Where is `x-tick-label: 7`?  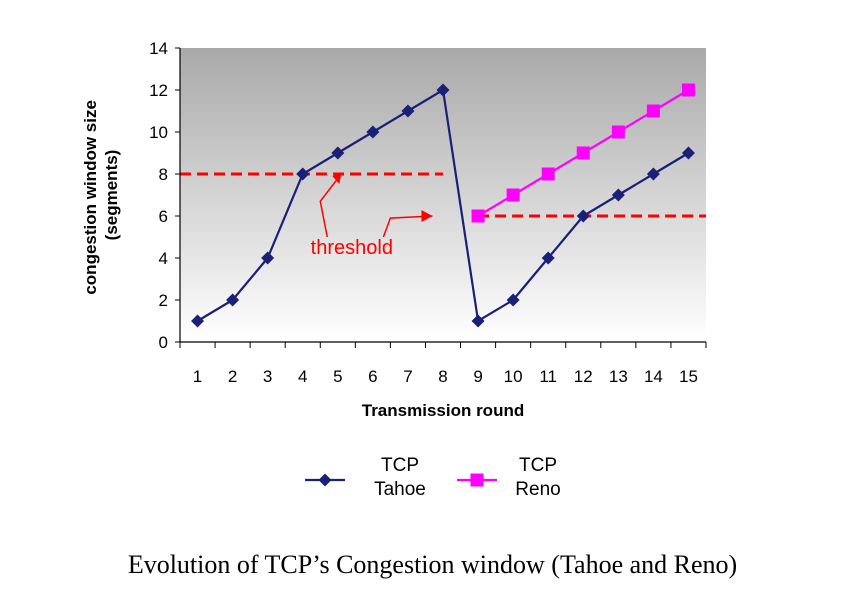 x-tick-label: 7 is located at coordinates (407, 376).